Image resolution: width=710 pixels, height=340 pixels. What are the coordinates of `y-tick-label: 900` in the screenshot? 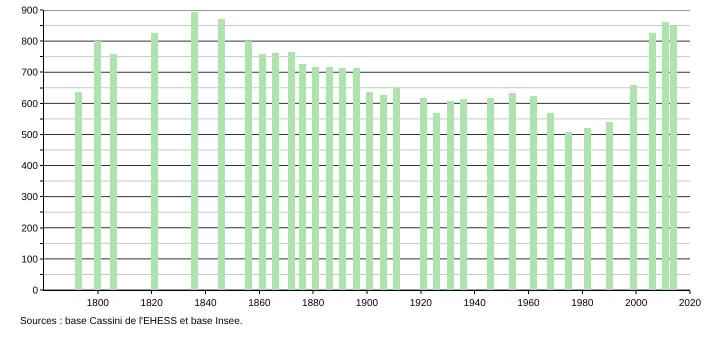 It's located at (29, 11).